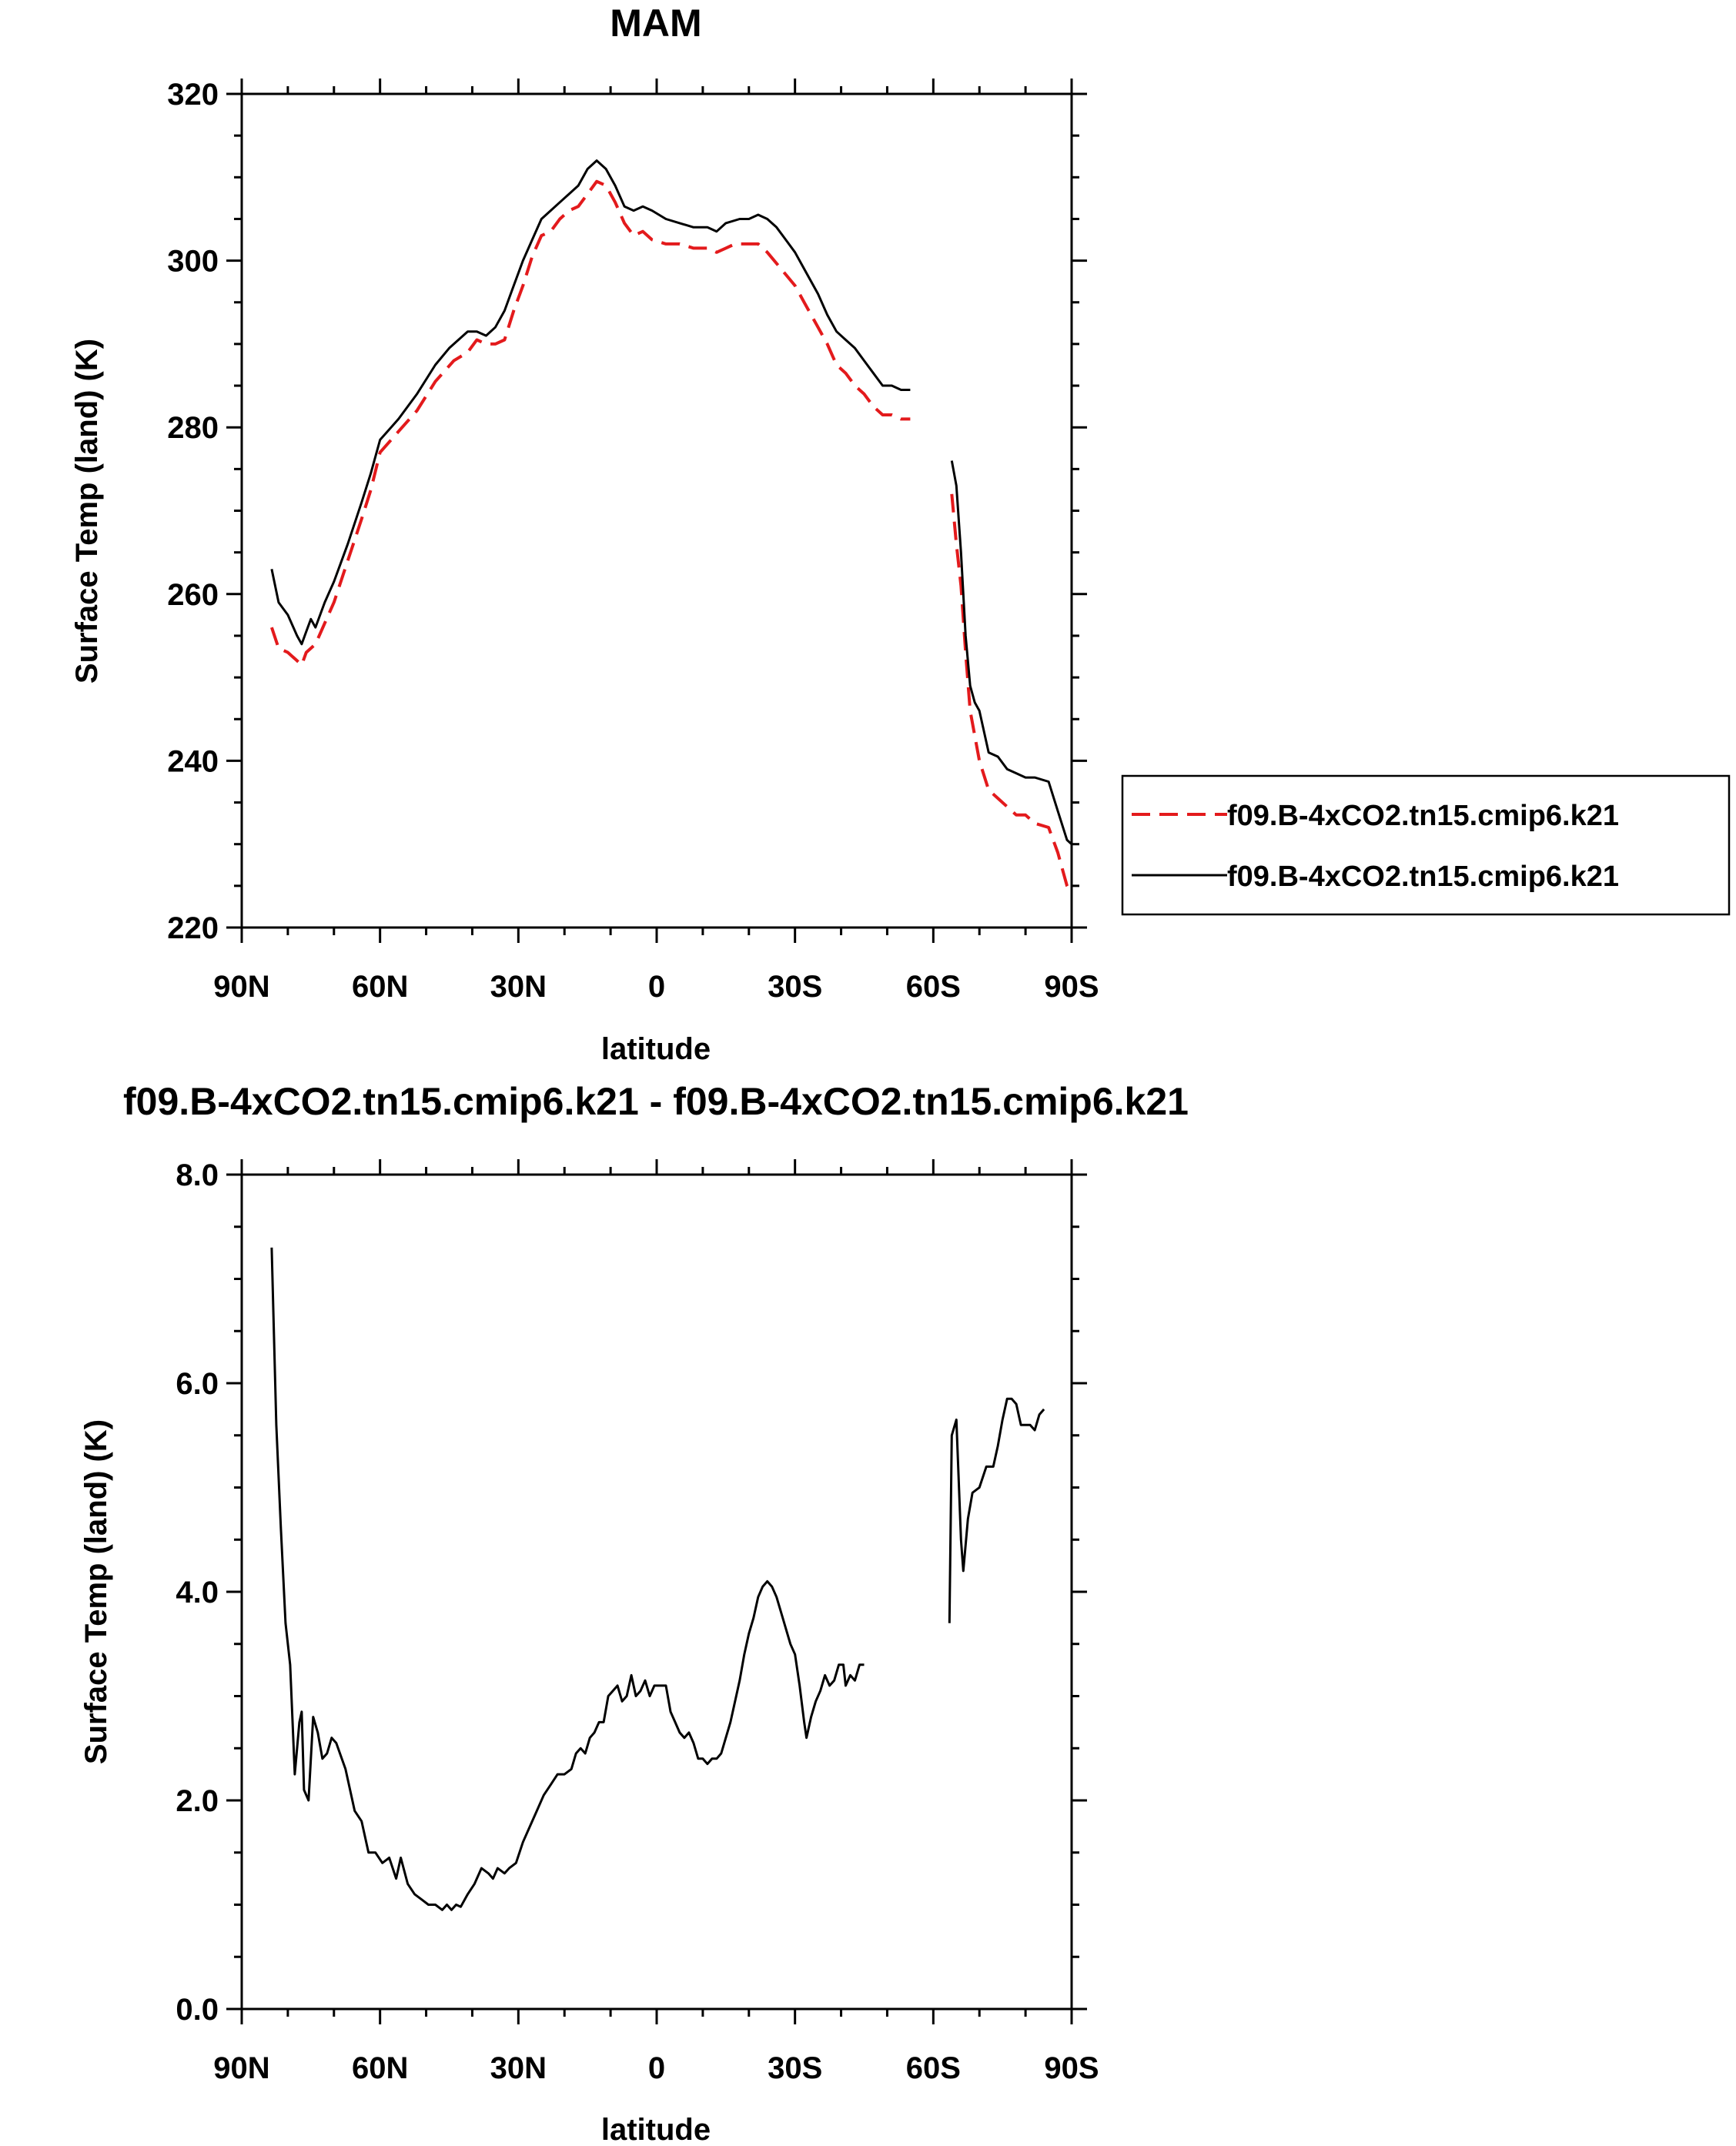  I want to click on top-x-tick-label: 90N, so click(241, 987).